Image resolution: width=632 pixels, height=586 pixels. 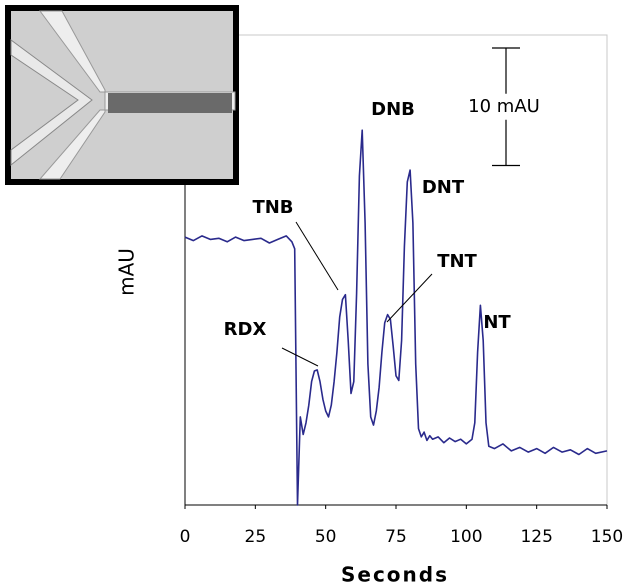 What do you see at coordinates (51, 103) in the screenshot?
I see `channel-left` at bounding box center [51, 103].